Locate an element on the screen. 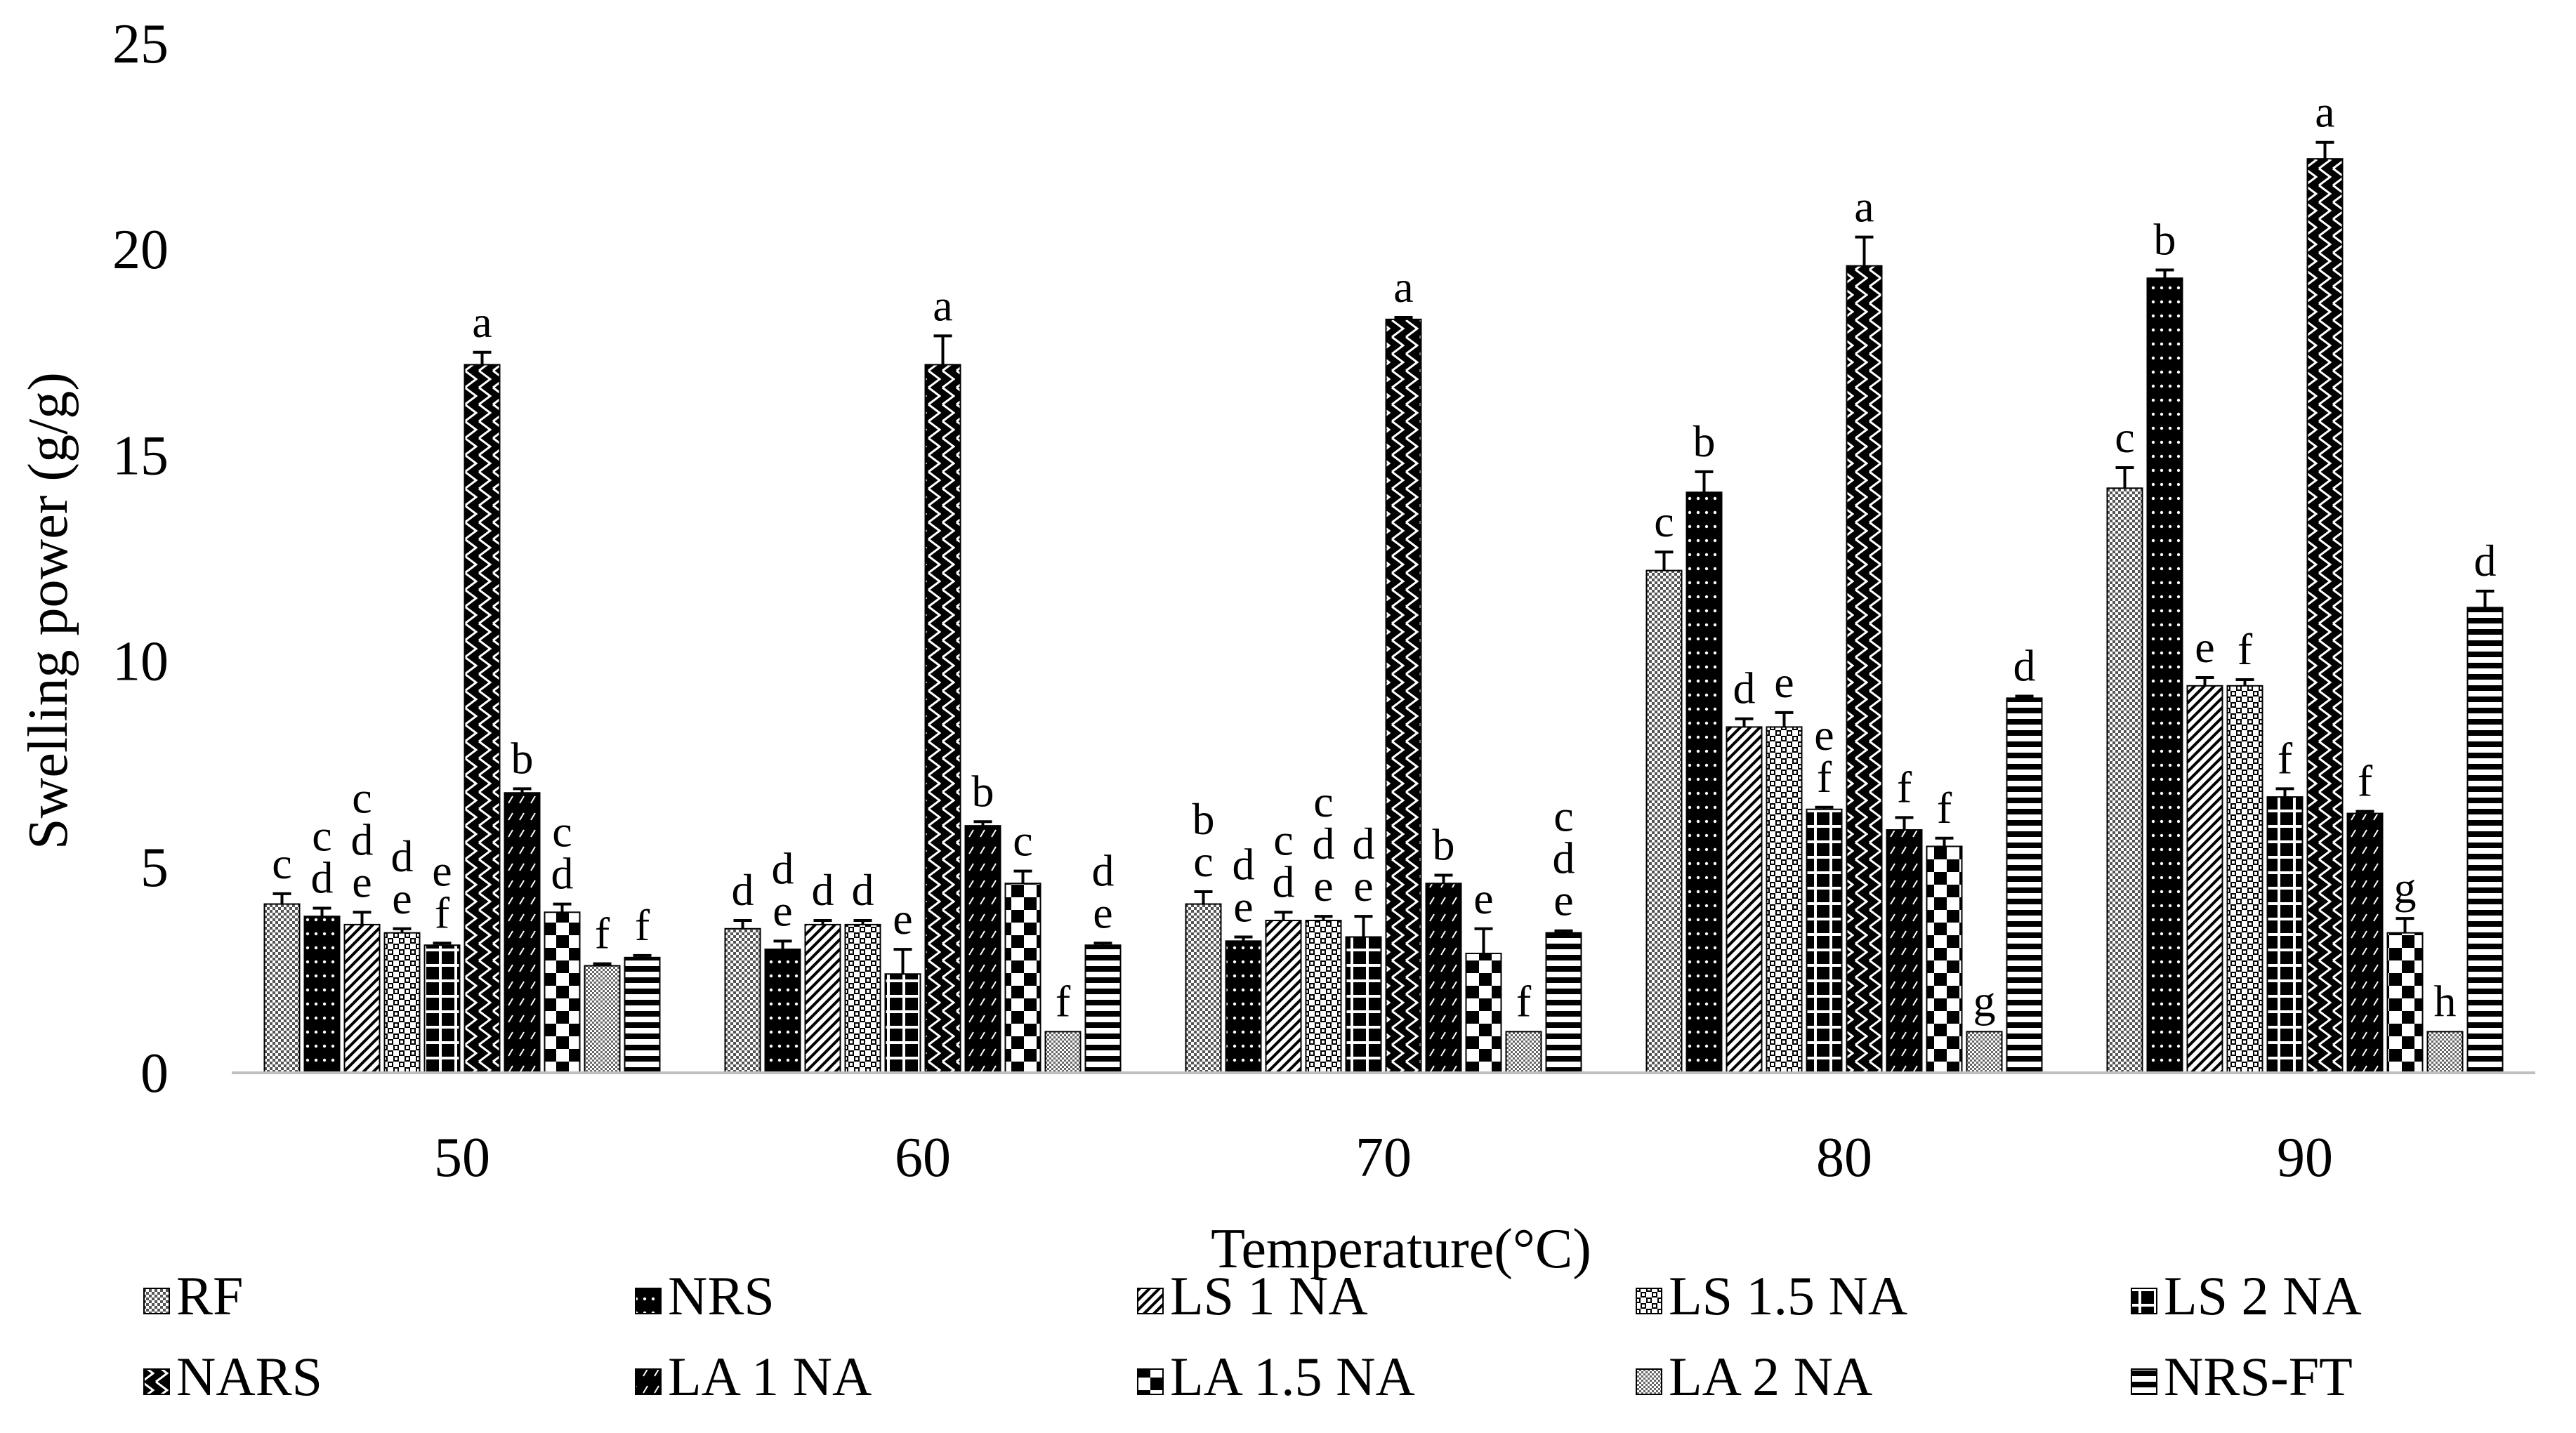 Image resolution: width=2576 pixels, height=1433 pixels. x-tick-label: 60 is located at coordinates (923, 1158).